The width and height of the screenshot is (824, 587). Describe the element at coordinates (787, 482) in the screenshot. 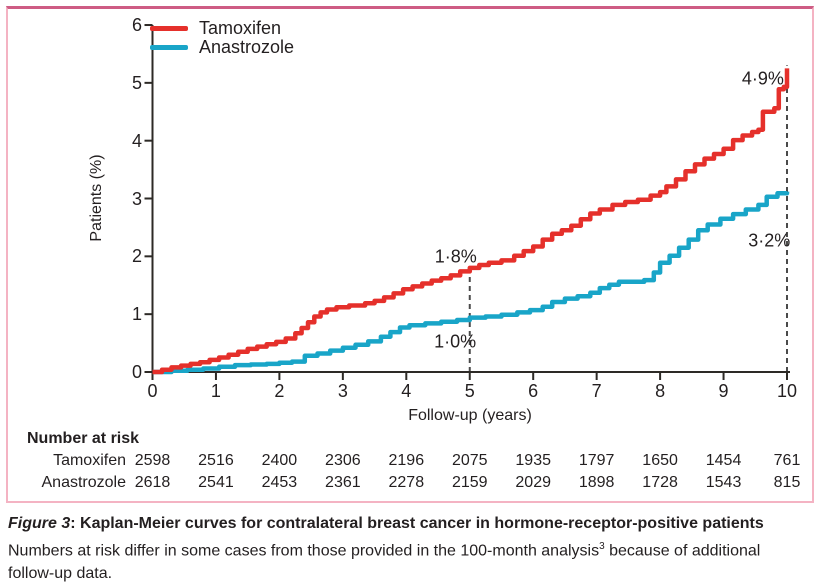

I see `risk-value: 815` at that location.